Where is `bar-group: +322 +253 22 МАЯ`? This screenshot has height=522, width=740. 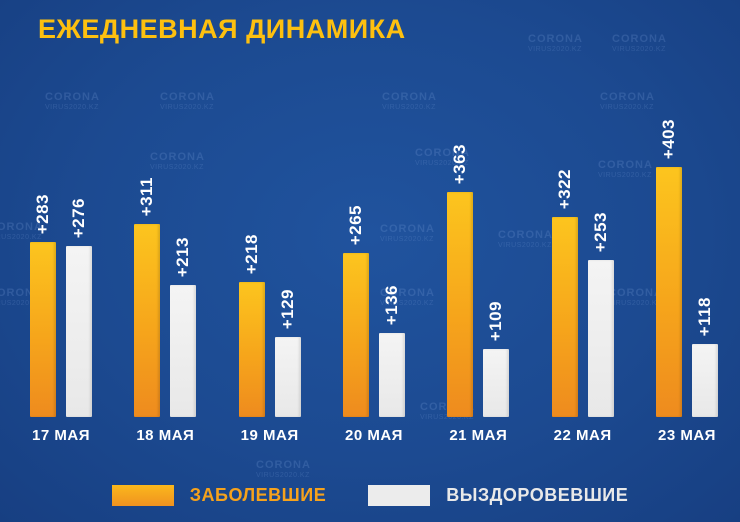 bar-group: +322 +253 22 МАЯ is located at coordinates (582, 306).